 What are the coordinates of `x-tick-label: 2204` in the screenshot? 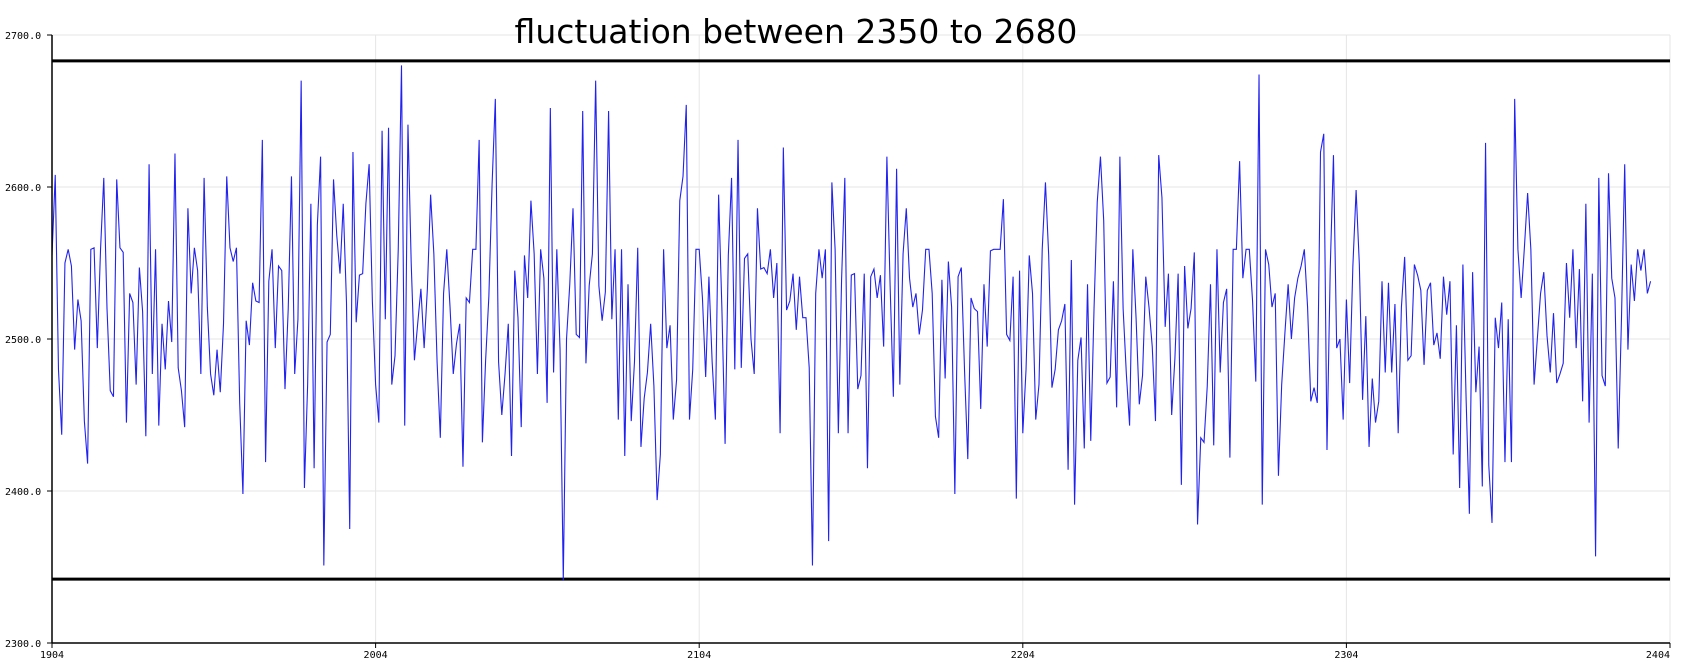 It's located at (1023, 655).